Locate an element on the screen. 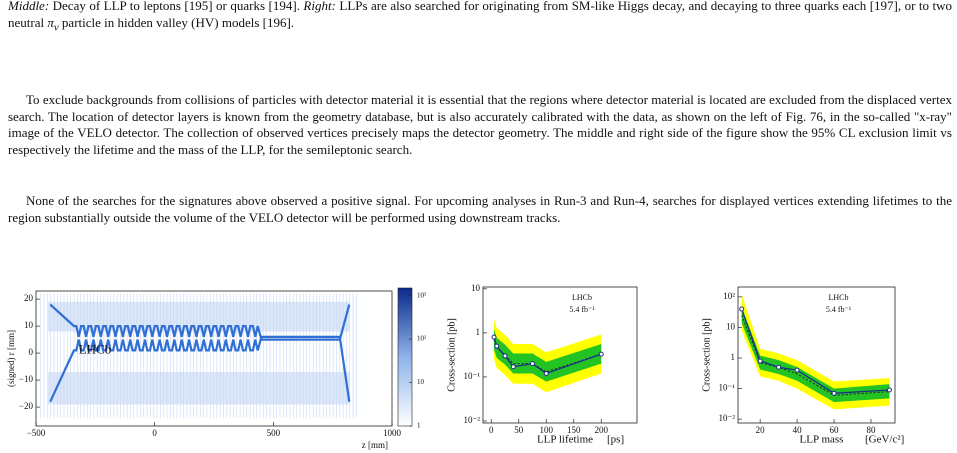 The width and height of the screenshot is (957, 453). x-tick-label: 40 is located at coordinates (798, 430).